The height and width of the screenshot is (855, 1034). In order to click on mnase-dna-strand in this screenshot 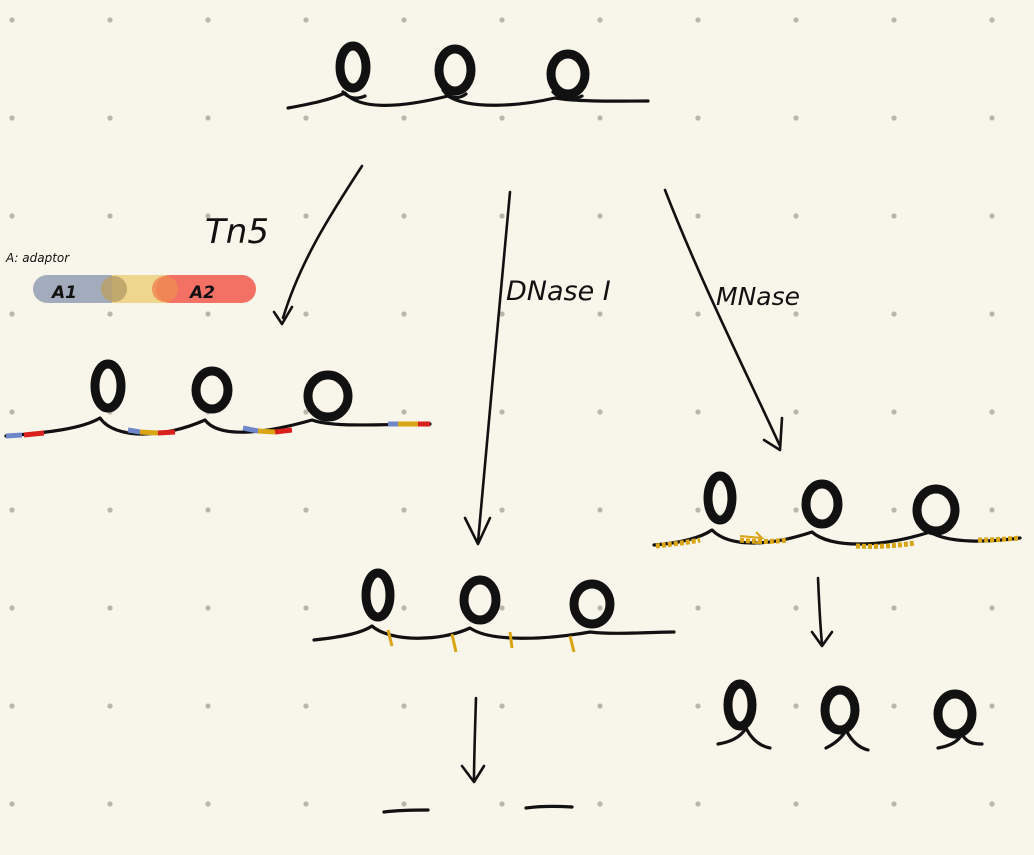, I will do `click(837, 537)`.